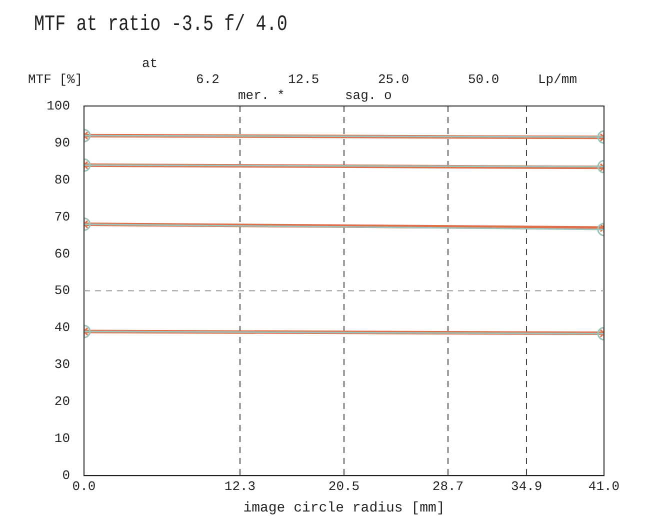  What do you see at coordinates (62, 142) in the screenshot?
I see `y-tick-label: 90` at bounding box center [62, 142].